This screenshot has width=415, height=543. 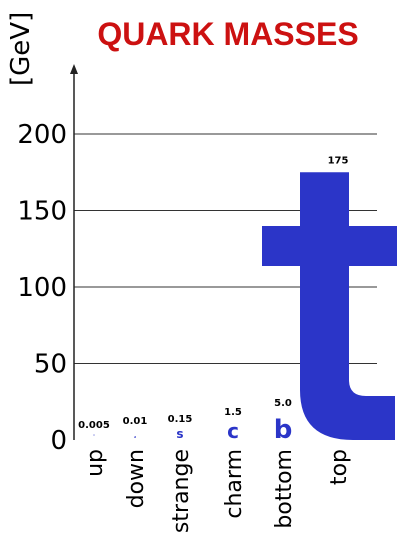 I want to click on y-tick-label: 100, so click(x=42, y=288).